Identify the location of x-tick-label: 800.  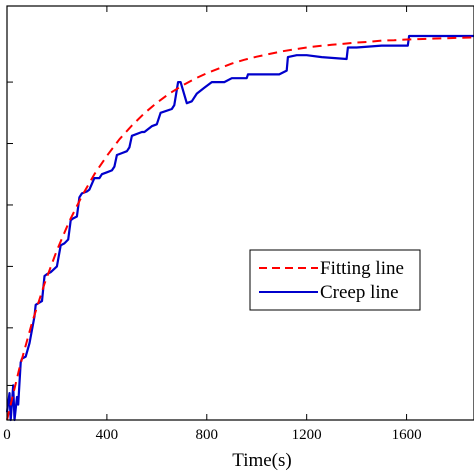
(207, 435).